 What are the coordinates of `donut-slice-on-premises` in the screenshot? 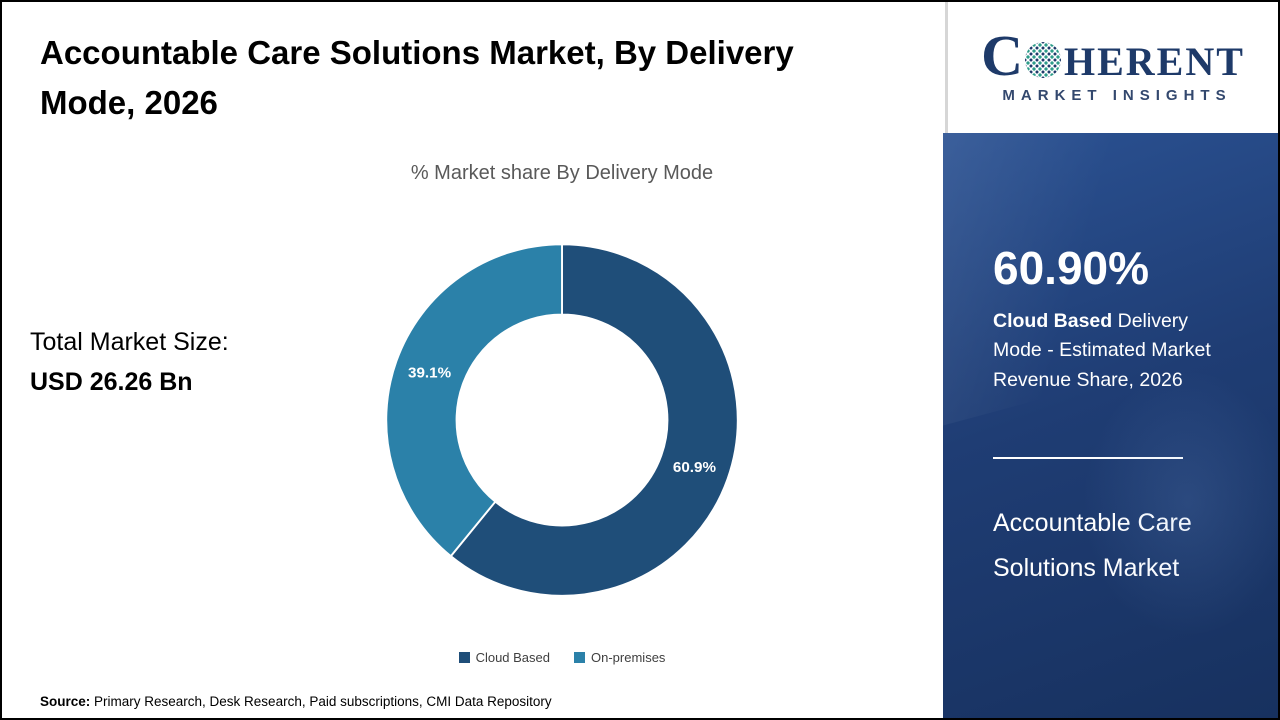 It's located at (474, 400).